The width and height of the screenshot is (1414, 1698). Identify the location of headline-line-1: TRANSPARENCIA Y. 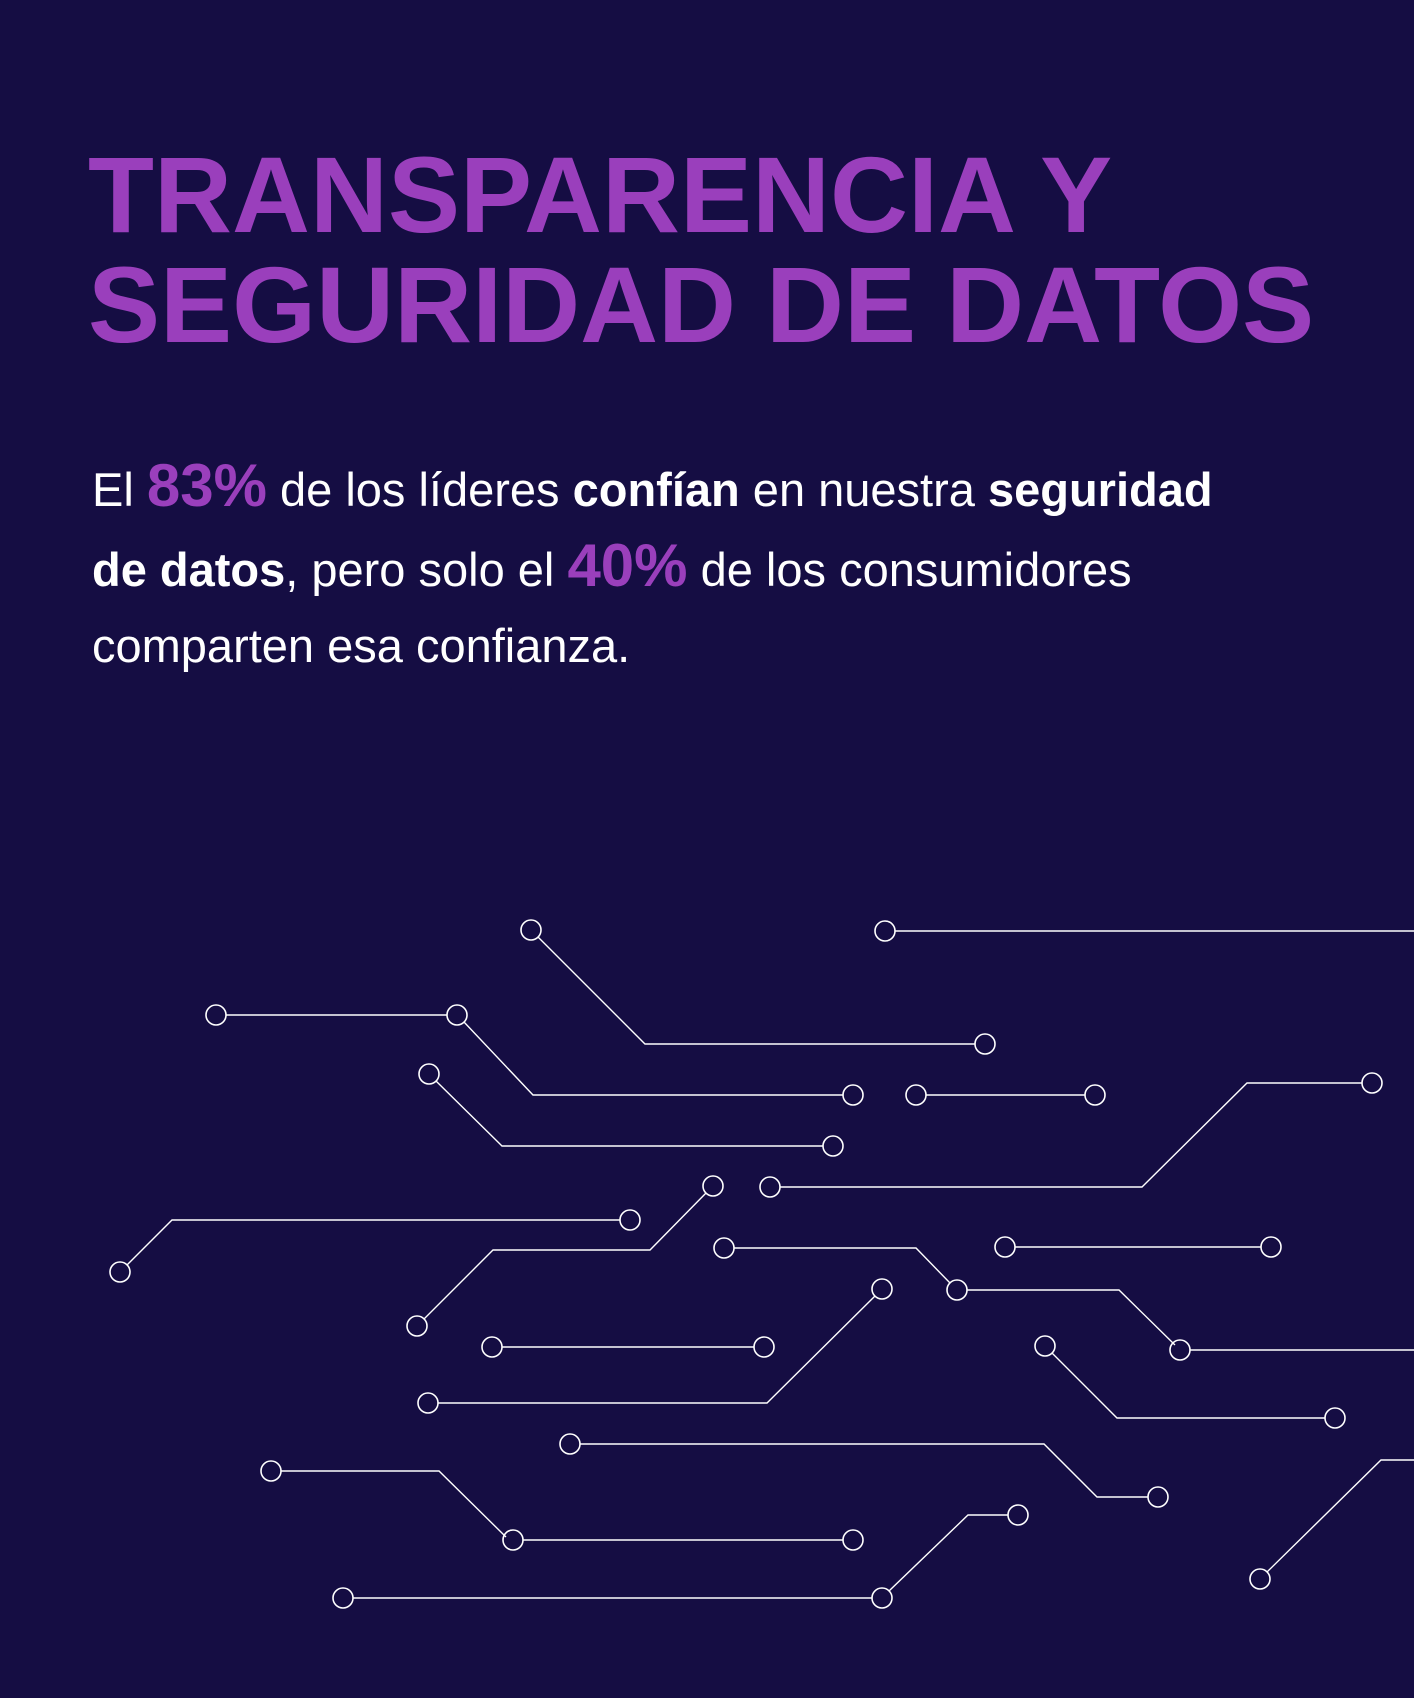
(600, 194).